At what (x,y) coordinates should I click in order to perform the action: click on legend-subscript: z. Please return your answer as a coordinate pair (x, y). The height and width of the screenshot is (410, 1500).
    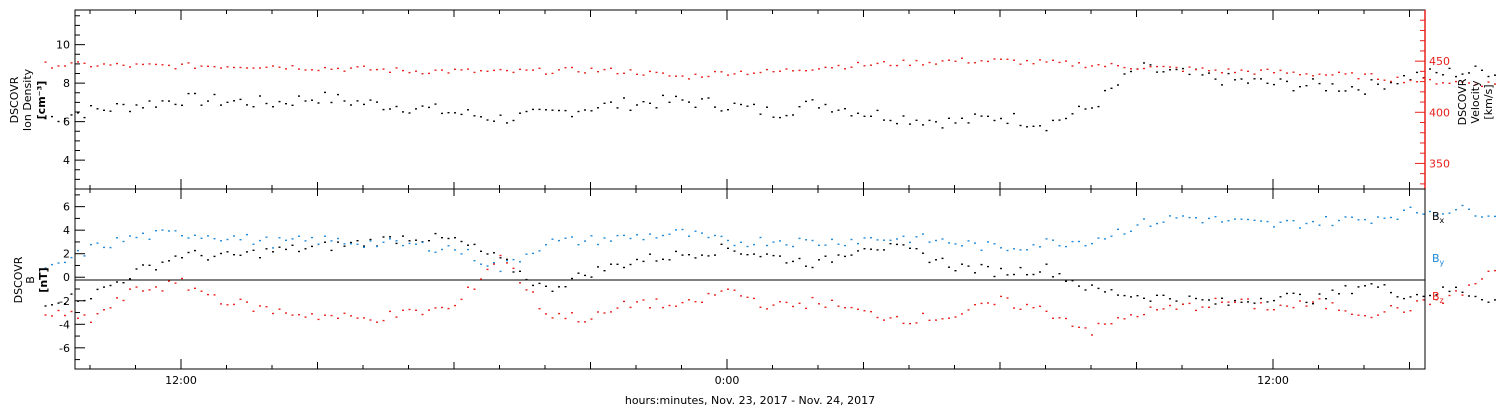
    Looking at the image, I should click on (1442, 300).